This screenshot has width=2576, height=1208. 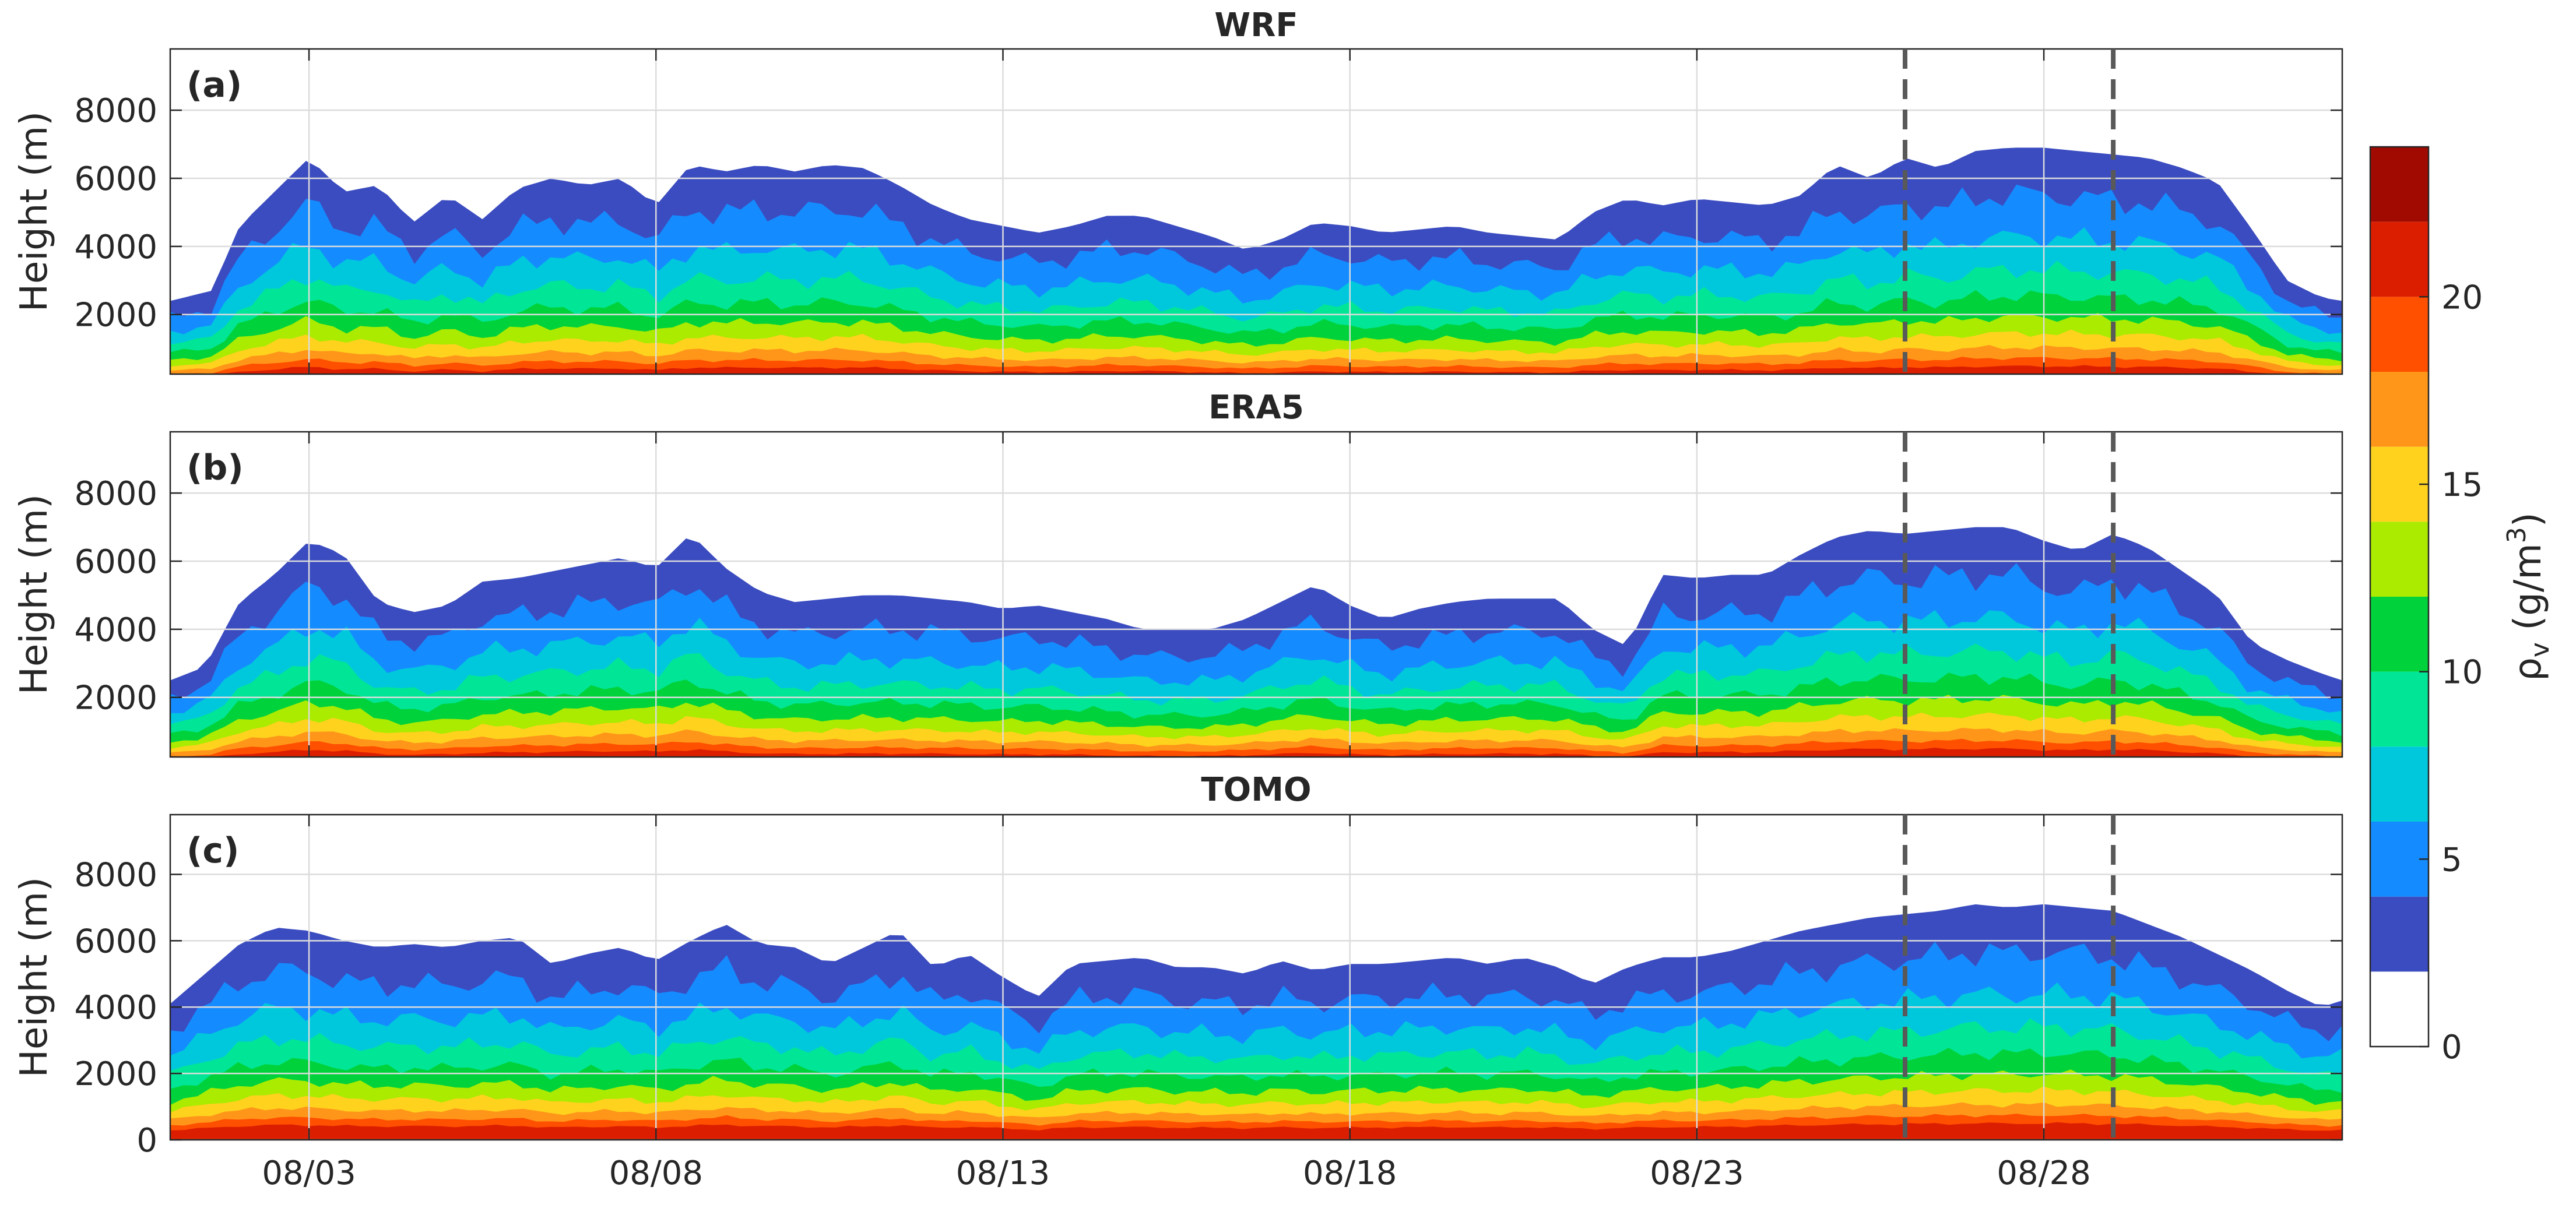 What do you see at coordinates (1003, 1173) in the screenshot?
I see `x-tick-label: 08/13` at bounding box center [1003, 1173].